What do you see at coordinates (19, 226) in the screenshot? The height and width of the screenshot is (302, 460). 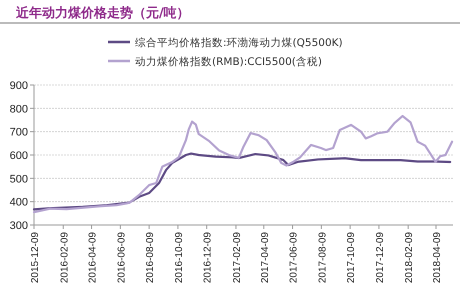 I see `y-tick-label: 300` at bounding box center [19, 226].